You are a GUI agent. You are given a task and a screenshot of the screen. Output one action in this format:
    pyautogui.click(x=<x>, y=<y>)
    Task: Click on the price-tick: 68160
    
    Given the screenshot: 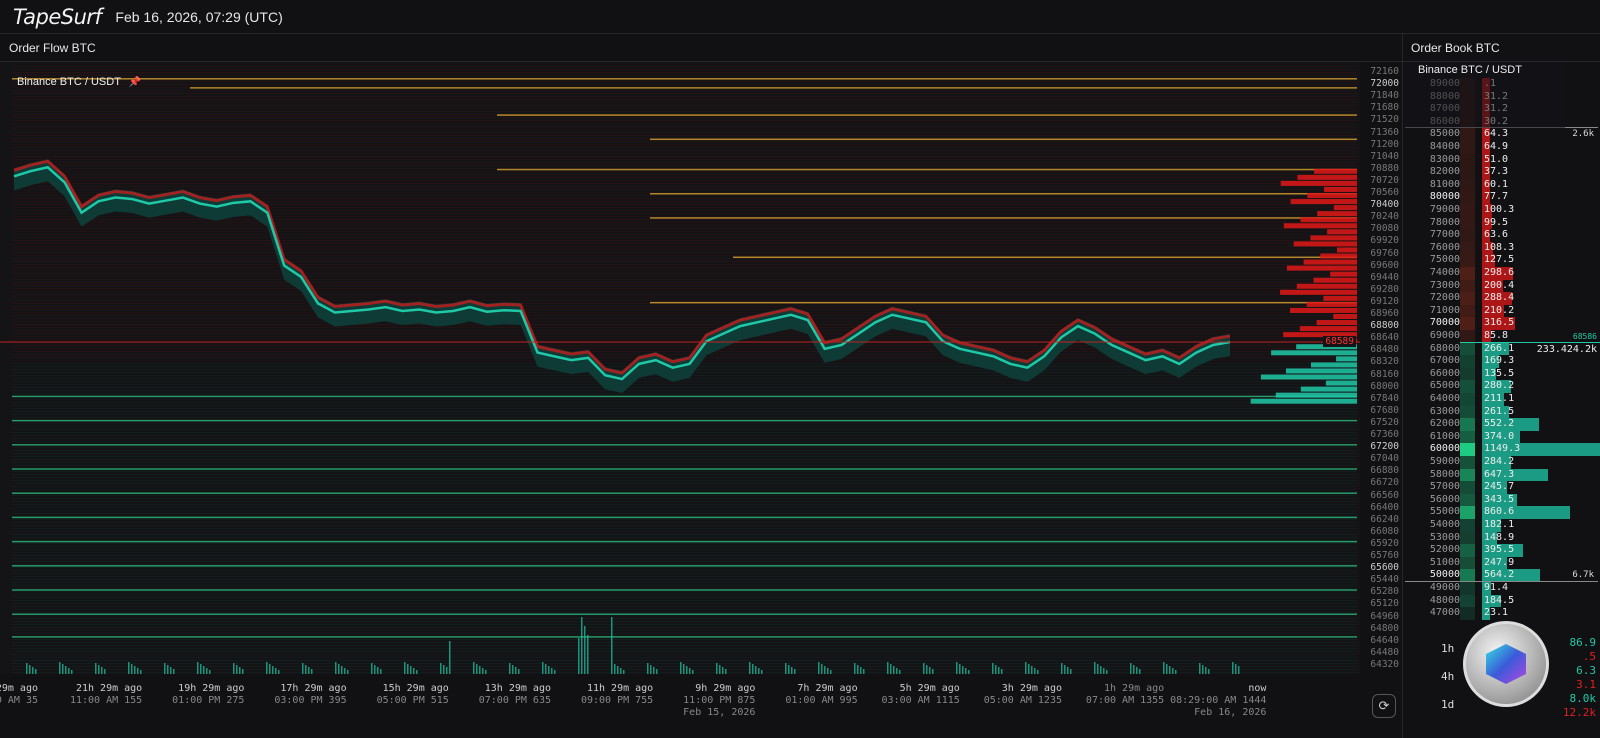 What is the action you would take?
    pyautogui.click(x=1384, y=374)
    